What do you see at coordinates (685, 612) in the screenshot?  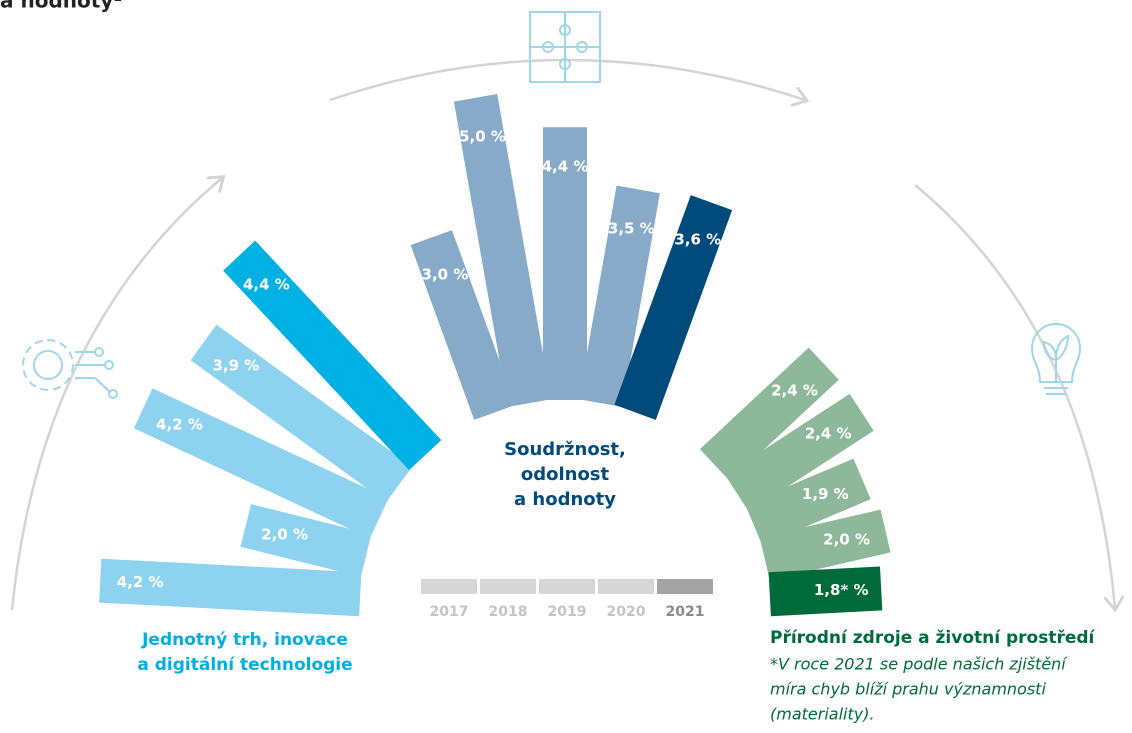 I see `year-legend-label: 2021` at bounding box center [685, 612].